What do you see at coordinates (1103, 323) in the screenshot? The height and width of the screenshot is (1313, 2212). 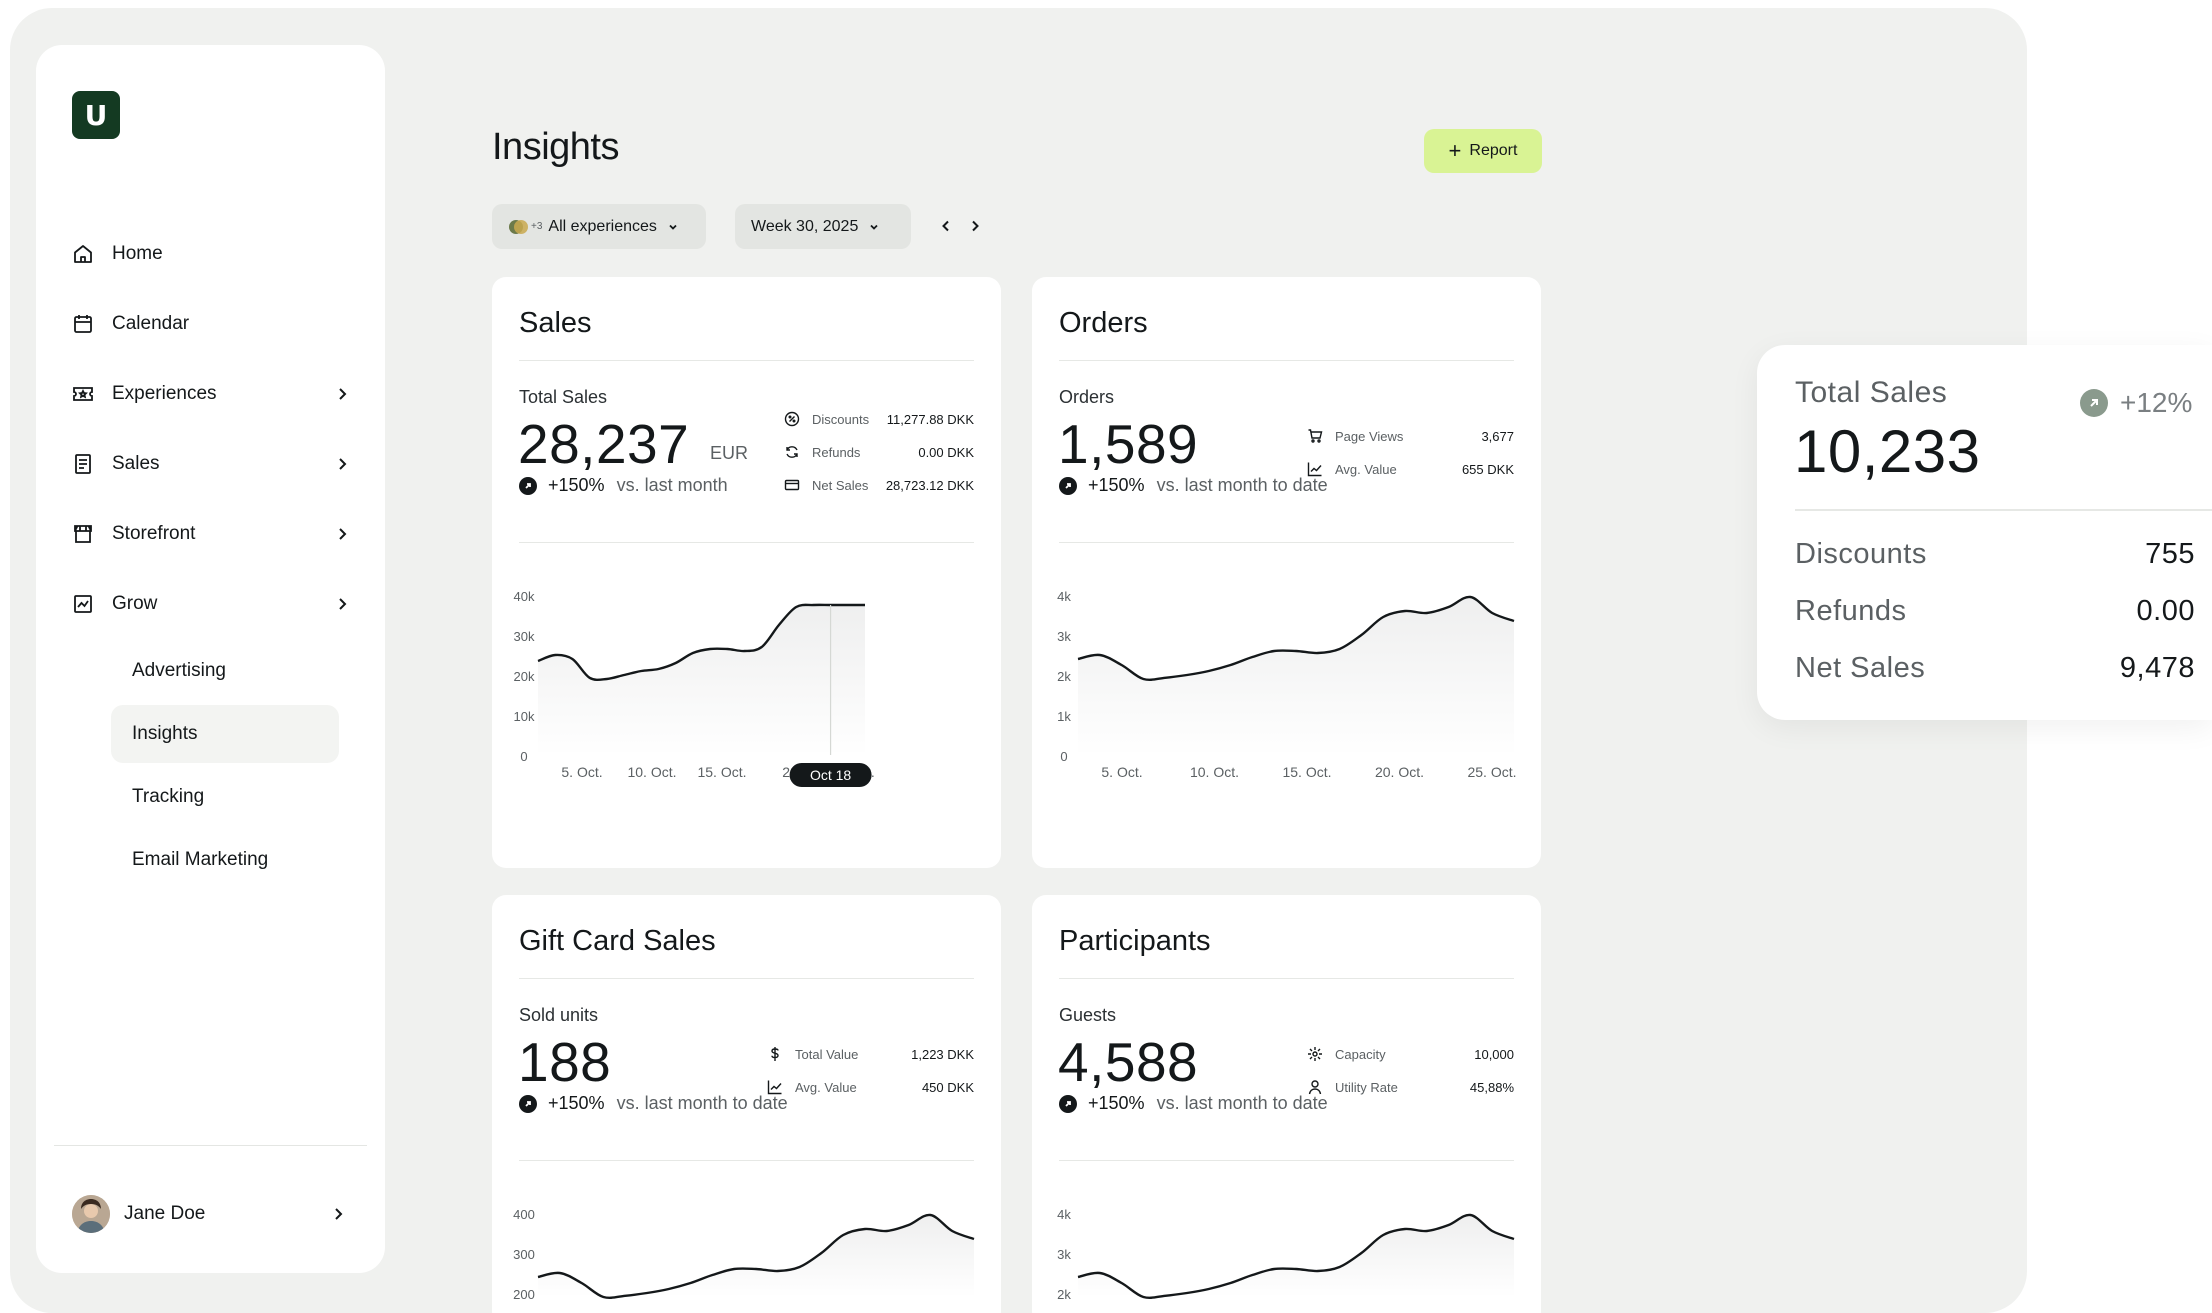 I see `card-title: Orders` at bounding box center [1103, 323].